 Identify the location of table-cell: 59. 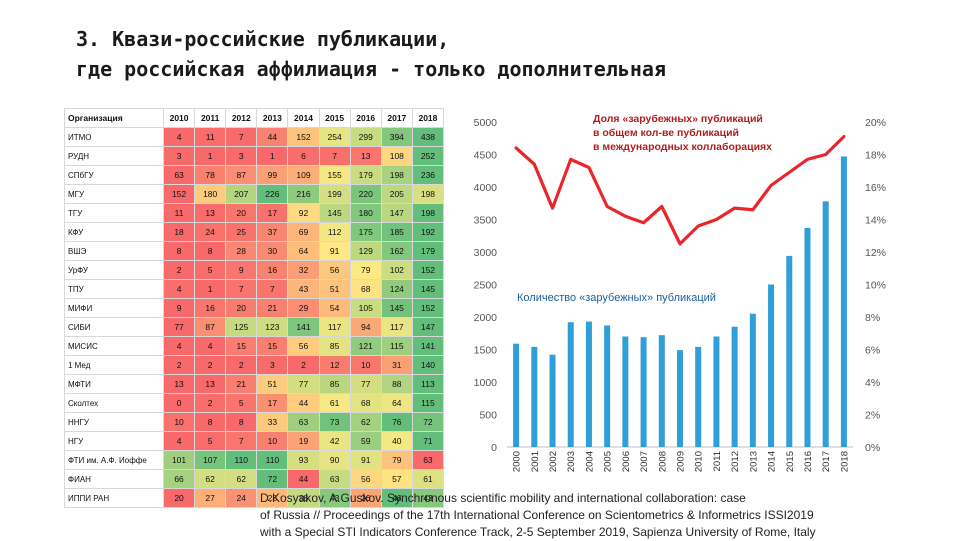
(365, 441).